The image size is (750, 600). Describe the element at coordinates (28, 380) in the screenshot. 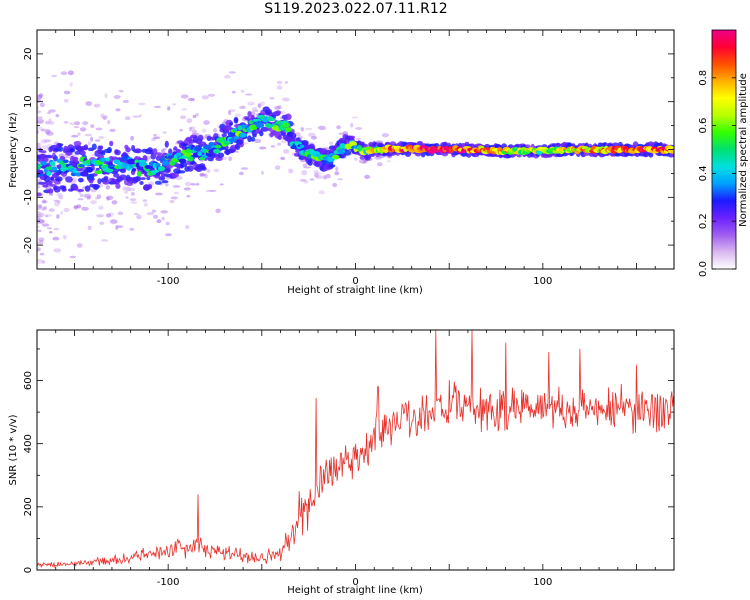

I see `snr-y-tick-label: 600` at that location.